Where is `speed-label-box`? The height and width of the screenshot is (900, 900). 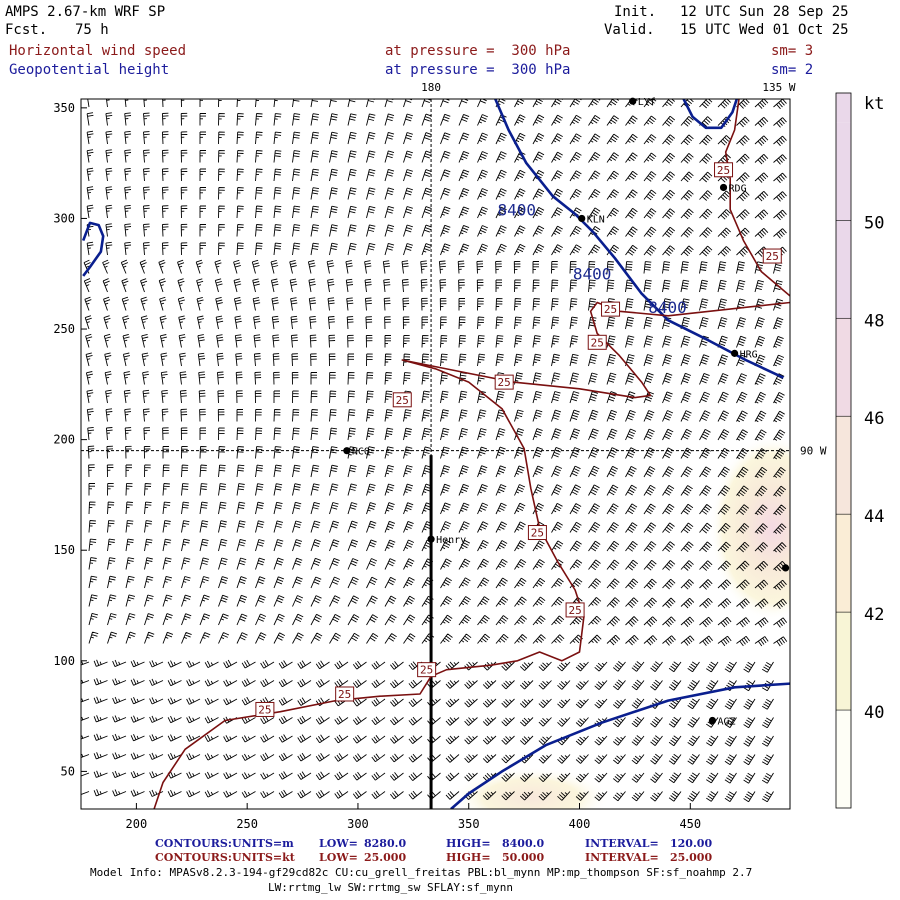
speed-label-box is located at coordinates (504, 382).